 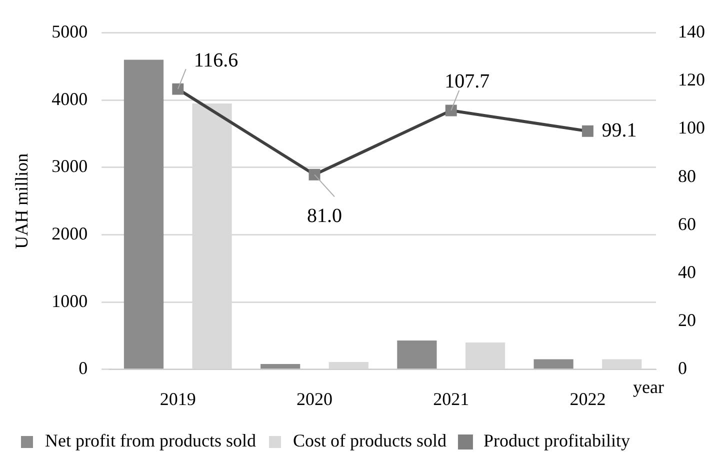 I want to click on y-tick-label: 5000, so click(x=70, y=32).